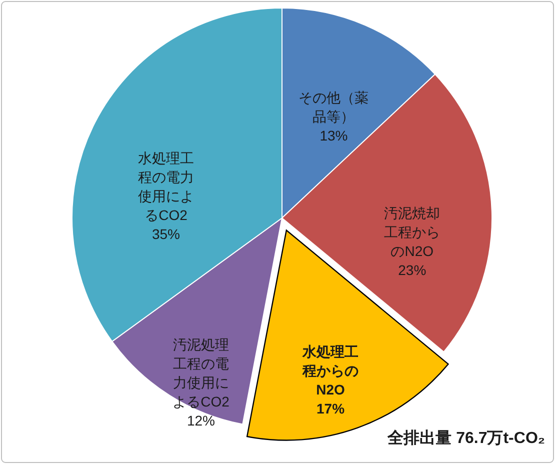 The image size is (557, 468). What do you see at coordinates (166, 186) in the screenshot?
I see `slice-label: 水処理工程の電力使用によるCO2` at bounding box center [166, 186].